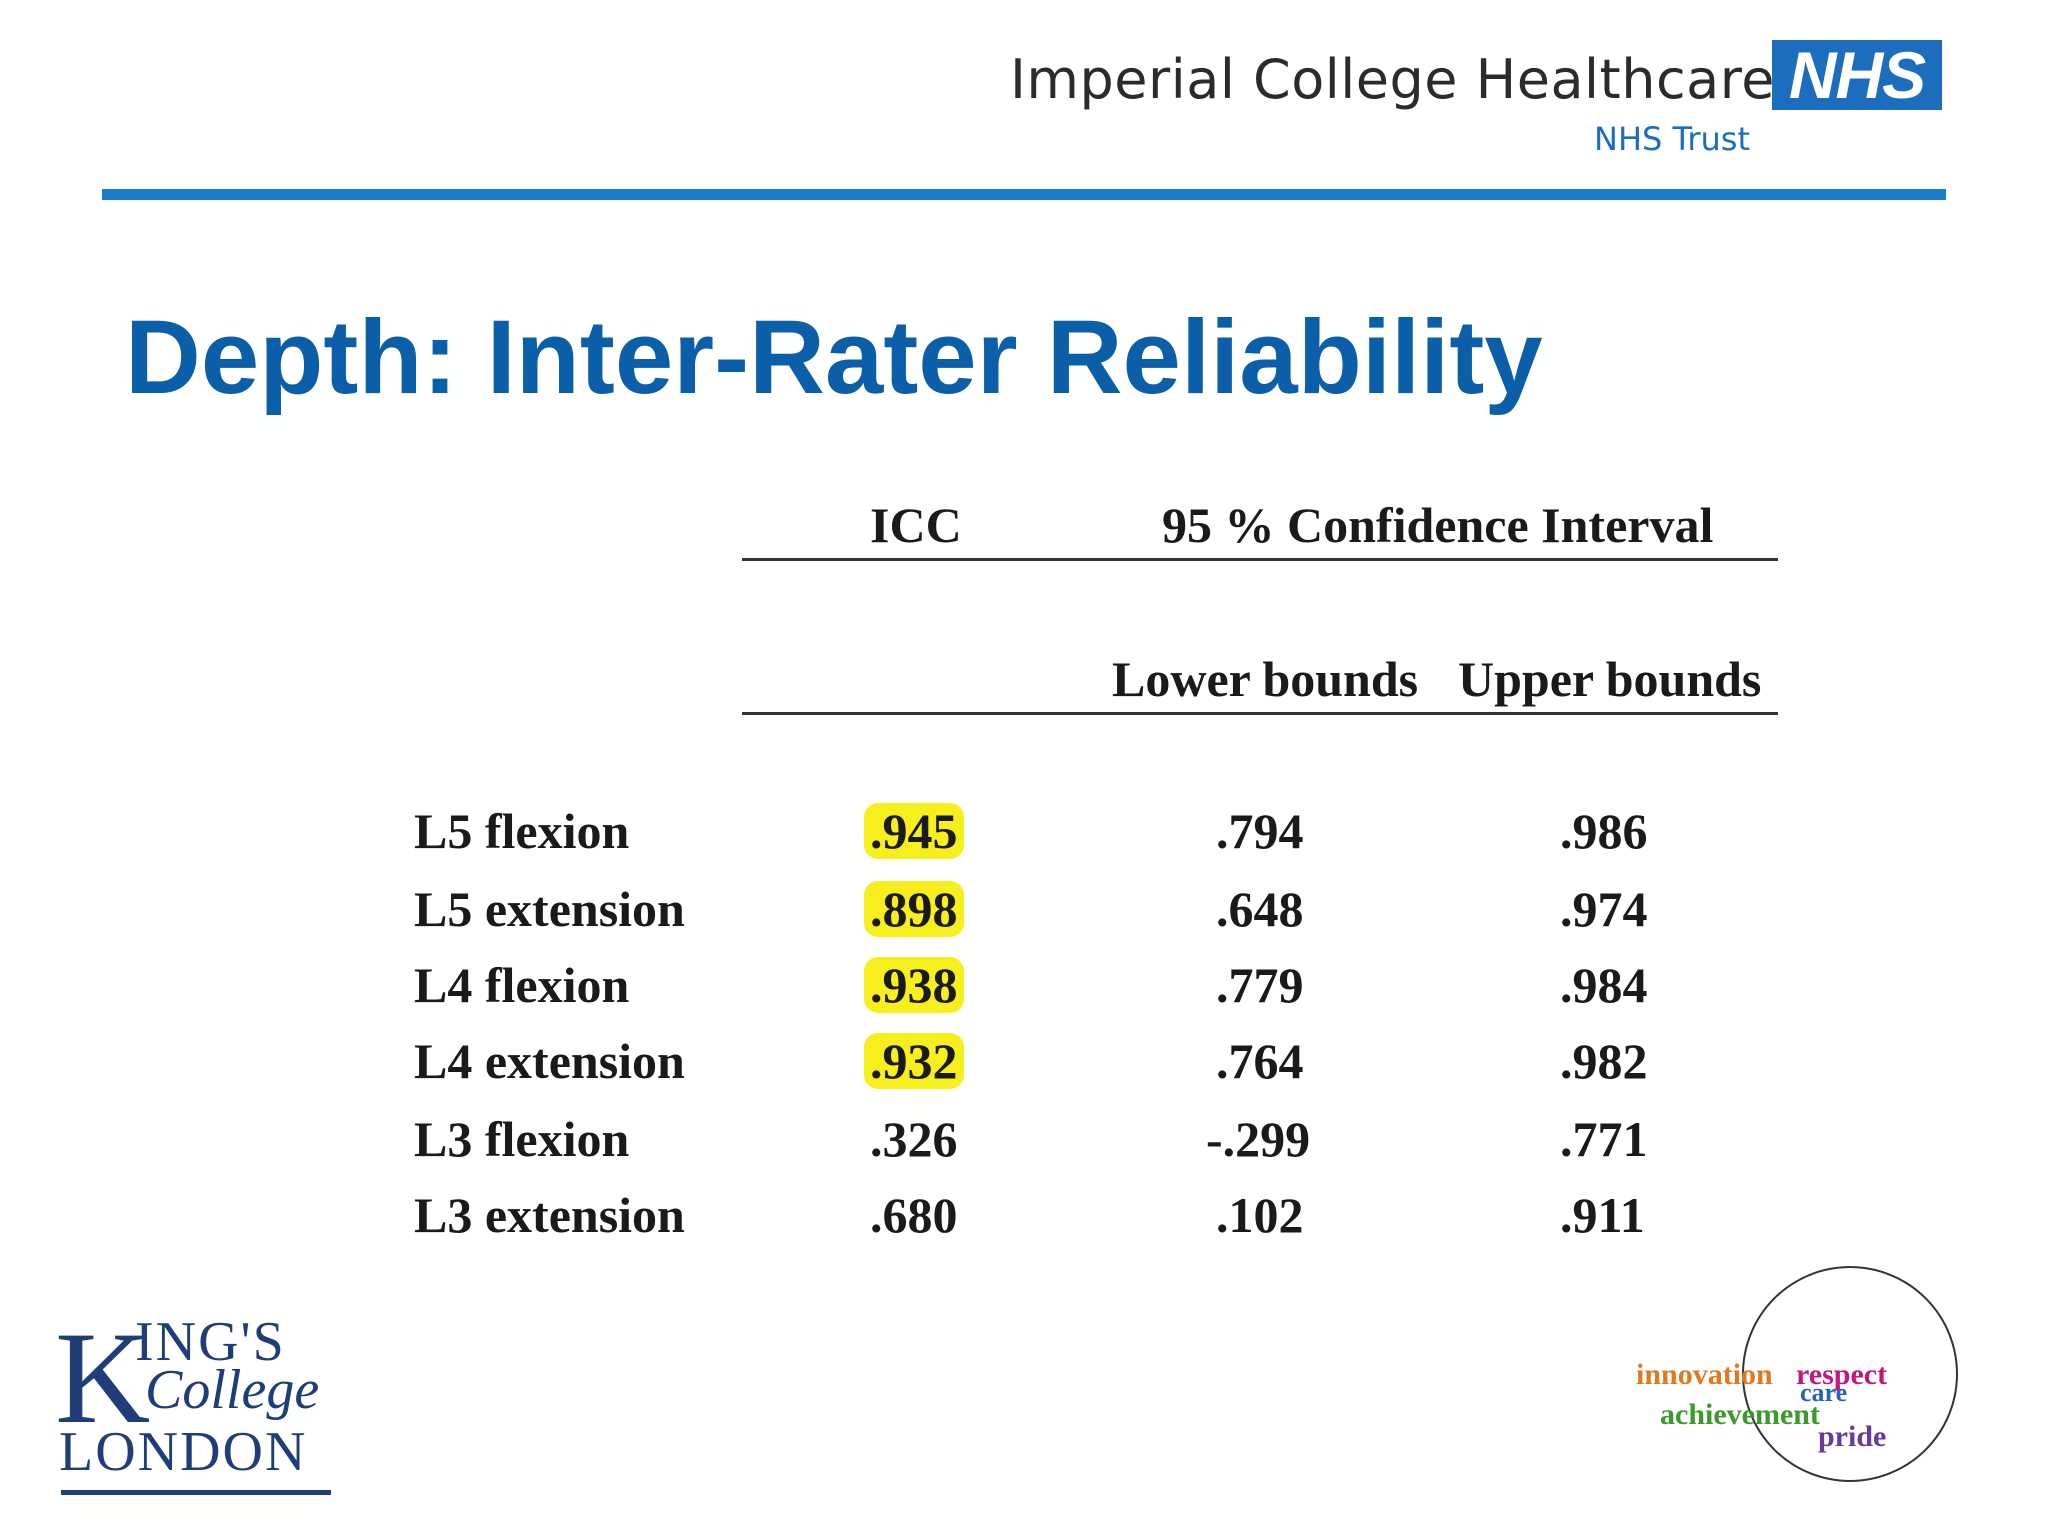  What do you see at coordinates (1604, 831) in the screenshot?
I see `upper-bound-value: .986` at bounding box center [1604, 831].